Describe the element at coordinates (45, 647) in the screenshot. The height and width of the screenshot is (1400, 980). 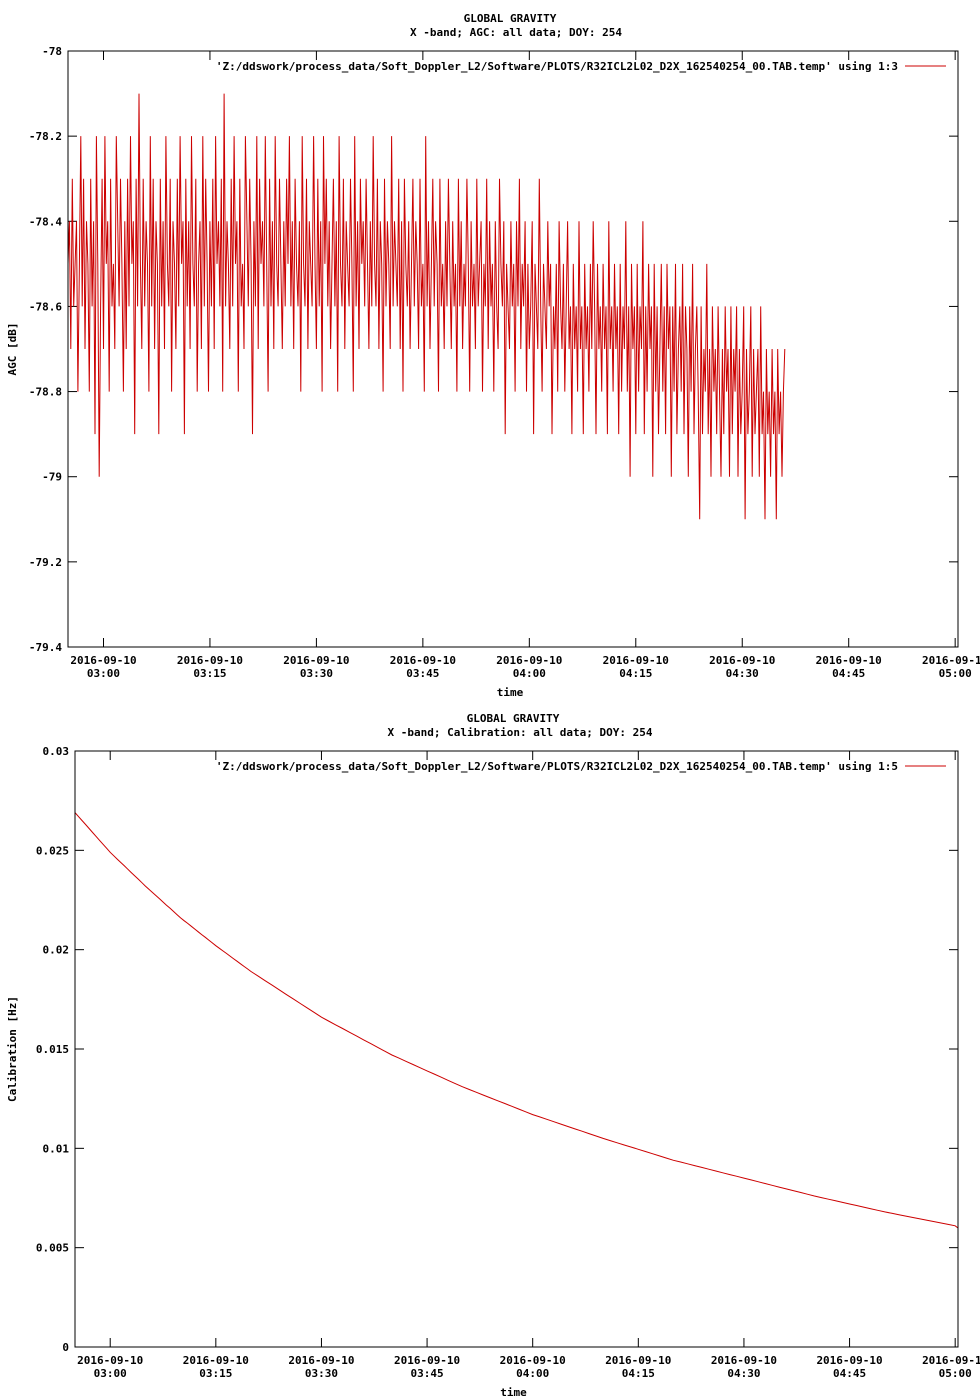
I see `y-tick-label: -79.4` at that location.